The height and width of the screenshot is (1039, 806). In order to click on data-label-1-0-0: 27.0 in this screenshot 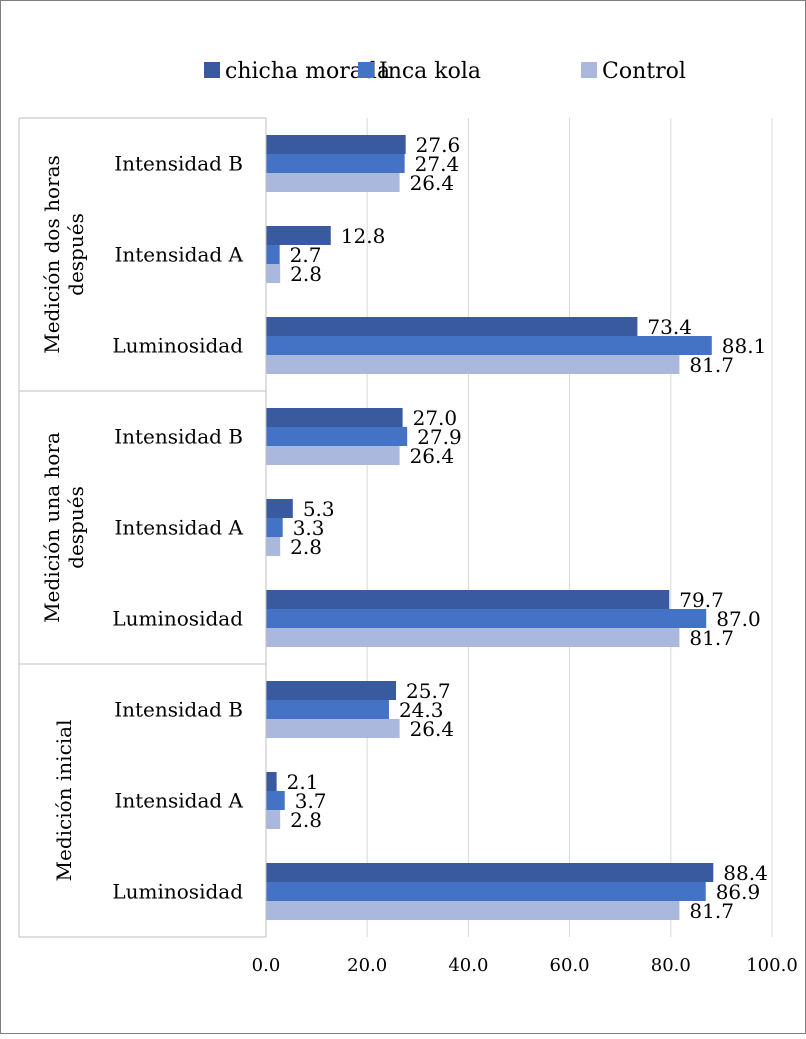, I will do `click(435, 418)`.